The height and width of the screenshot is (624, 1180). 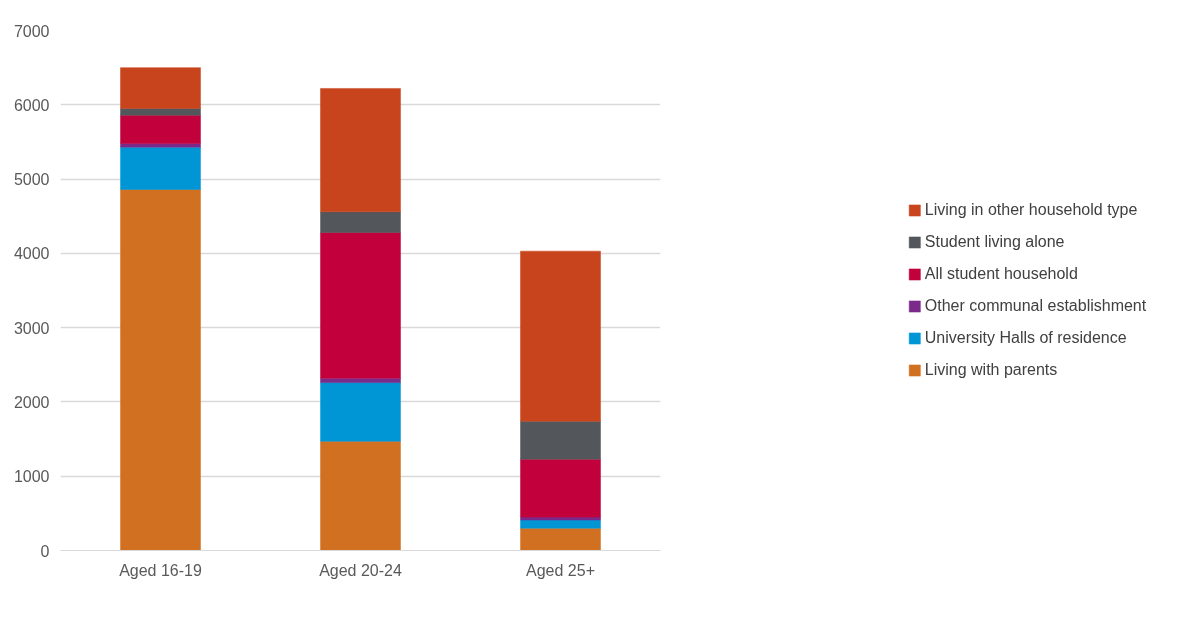 What do you see at coordinates (560, 570) in the screenshot?
I see `x-tick-label: Aged 25+` at bounding box center [560, 570].